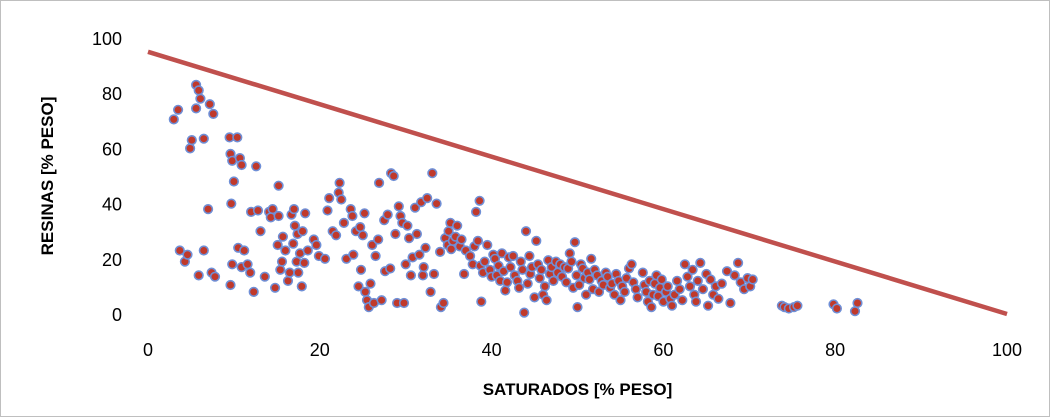  What do you see at coordinates (835, 350) in the screenshot?
I see `x-tick-label: 80` at bounding box center [835, 350].